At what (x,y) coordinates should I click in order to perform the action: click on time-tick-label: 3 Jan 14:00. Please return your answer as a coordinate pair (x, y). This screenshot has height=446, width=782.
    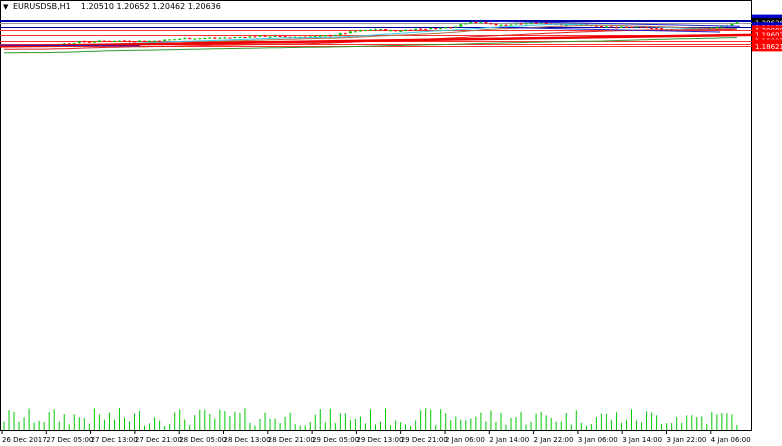
    Looking at the image, I should click on (642, 440).